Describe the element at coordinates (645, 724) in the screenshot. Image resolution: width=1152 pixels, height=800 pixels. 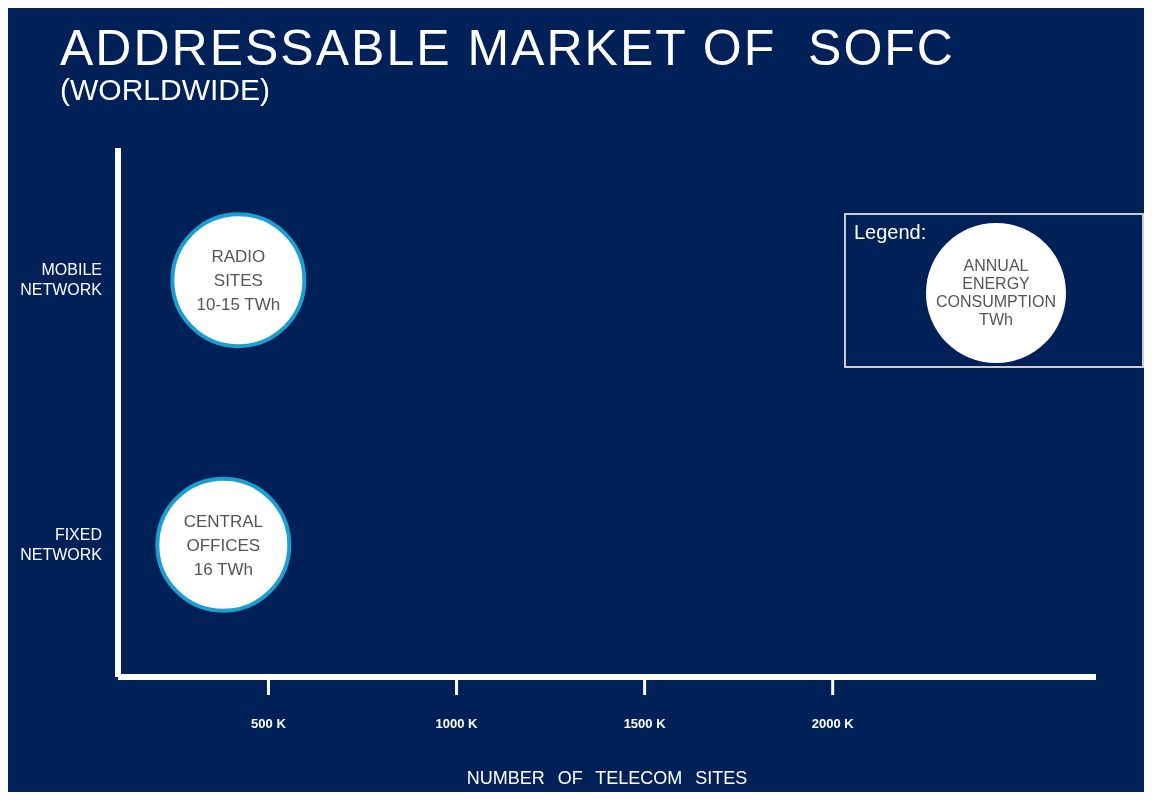
I see `x-tick-label: 1500 K` at that location.